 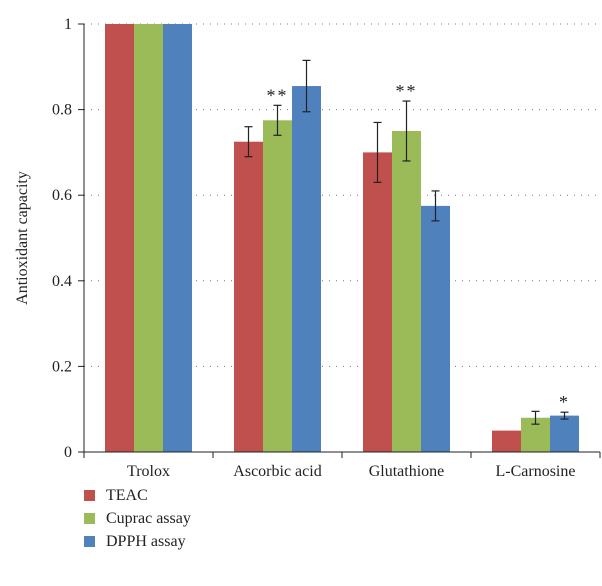 I want to click on significance-marker: *, so click(x=564, y=402).